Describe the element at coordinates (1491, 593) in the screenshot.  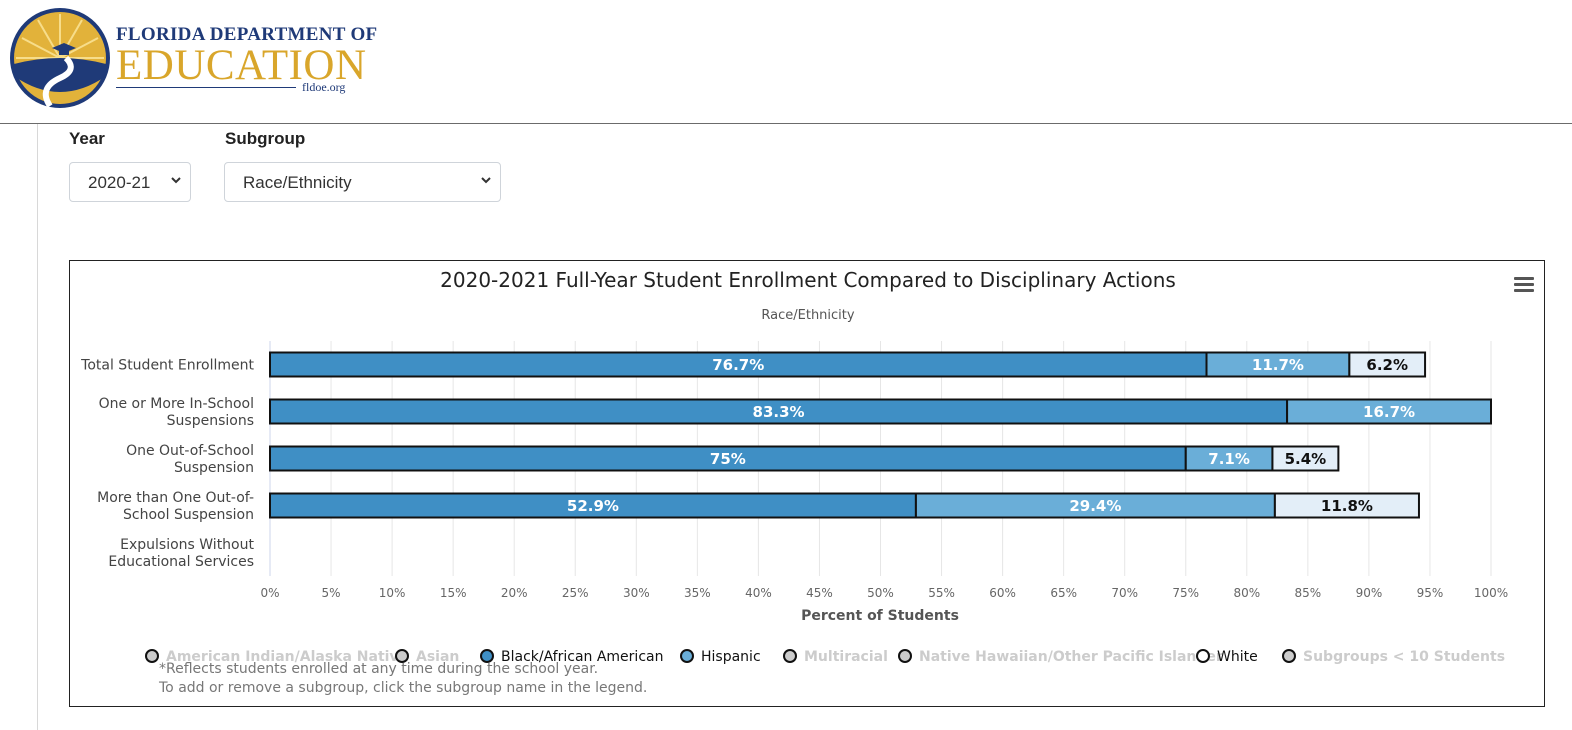
I see `x-tick-label: 100%` at that location.